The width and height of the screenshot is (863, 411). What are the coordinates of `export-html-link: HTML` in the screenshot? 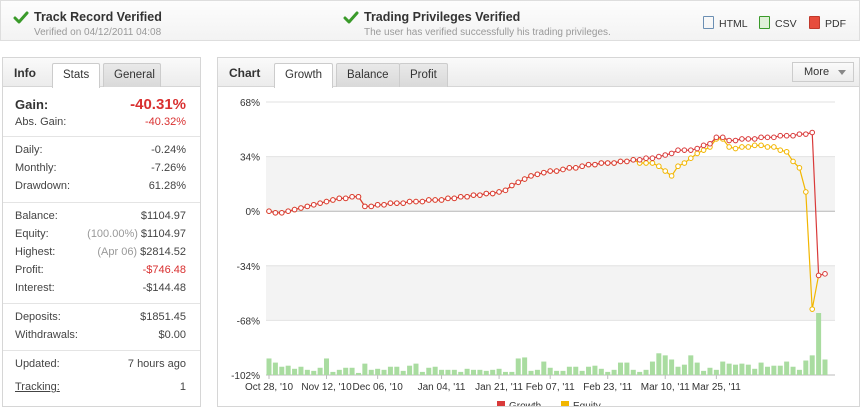 It's located at (725, 23).